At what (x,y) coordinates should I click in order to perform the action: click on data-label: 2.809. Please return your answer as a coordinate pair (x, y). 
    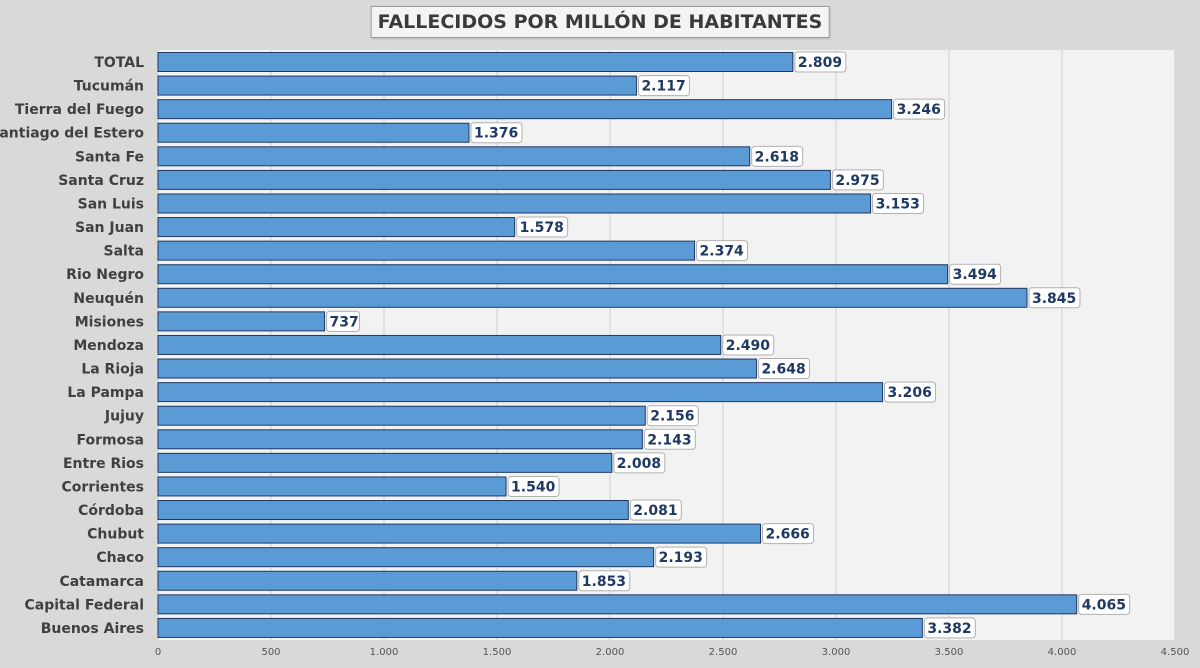
    Looking at the image, I should click on (820, 63).